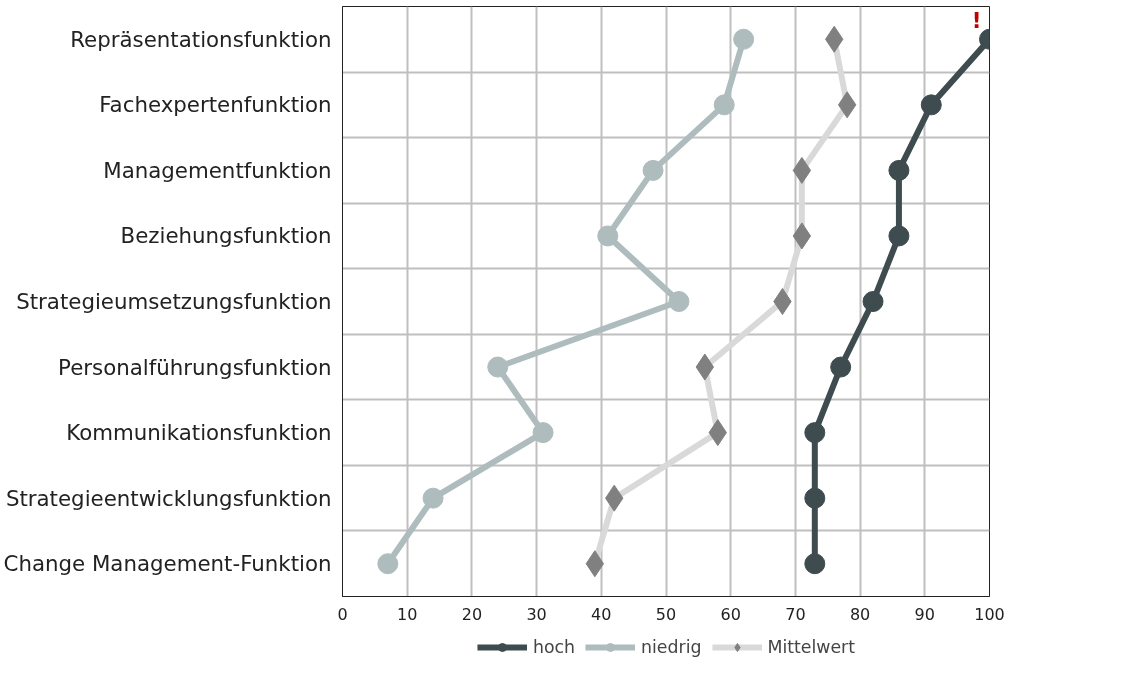 The height and width of the screenshot is (699, 1142). What do you see at coordinates (174, 301) in the screenshot?
I see `y-tick-label: Strategieumsetzungsfunktion` at bounding box center [174, 301].